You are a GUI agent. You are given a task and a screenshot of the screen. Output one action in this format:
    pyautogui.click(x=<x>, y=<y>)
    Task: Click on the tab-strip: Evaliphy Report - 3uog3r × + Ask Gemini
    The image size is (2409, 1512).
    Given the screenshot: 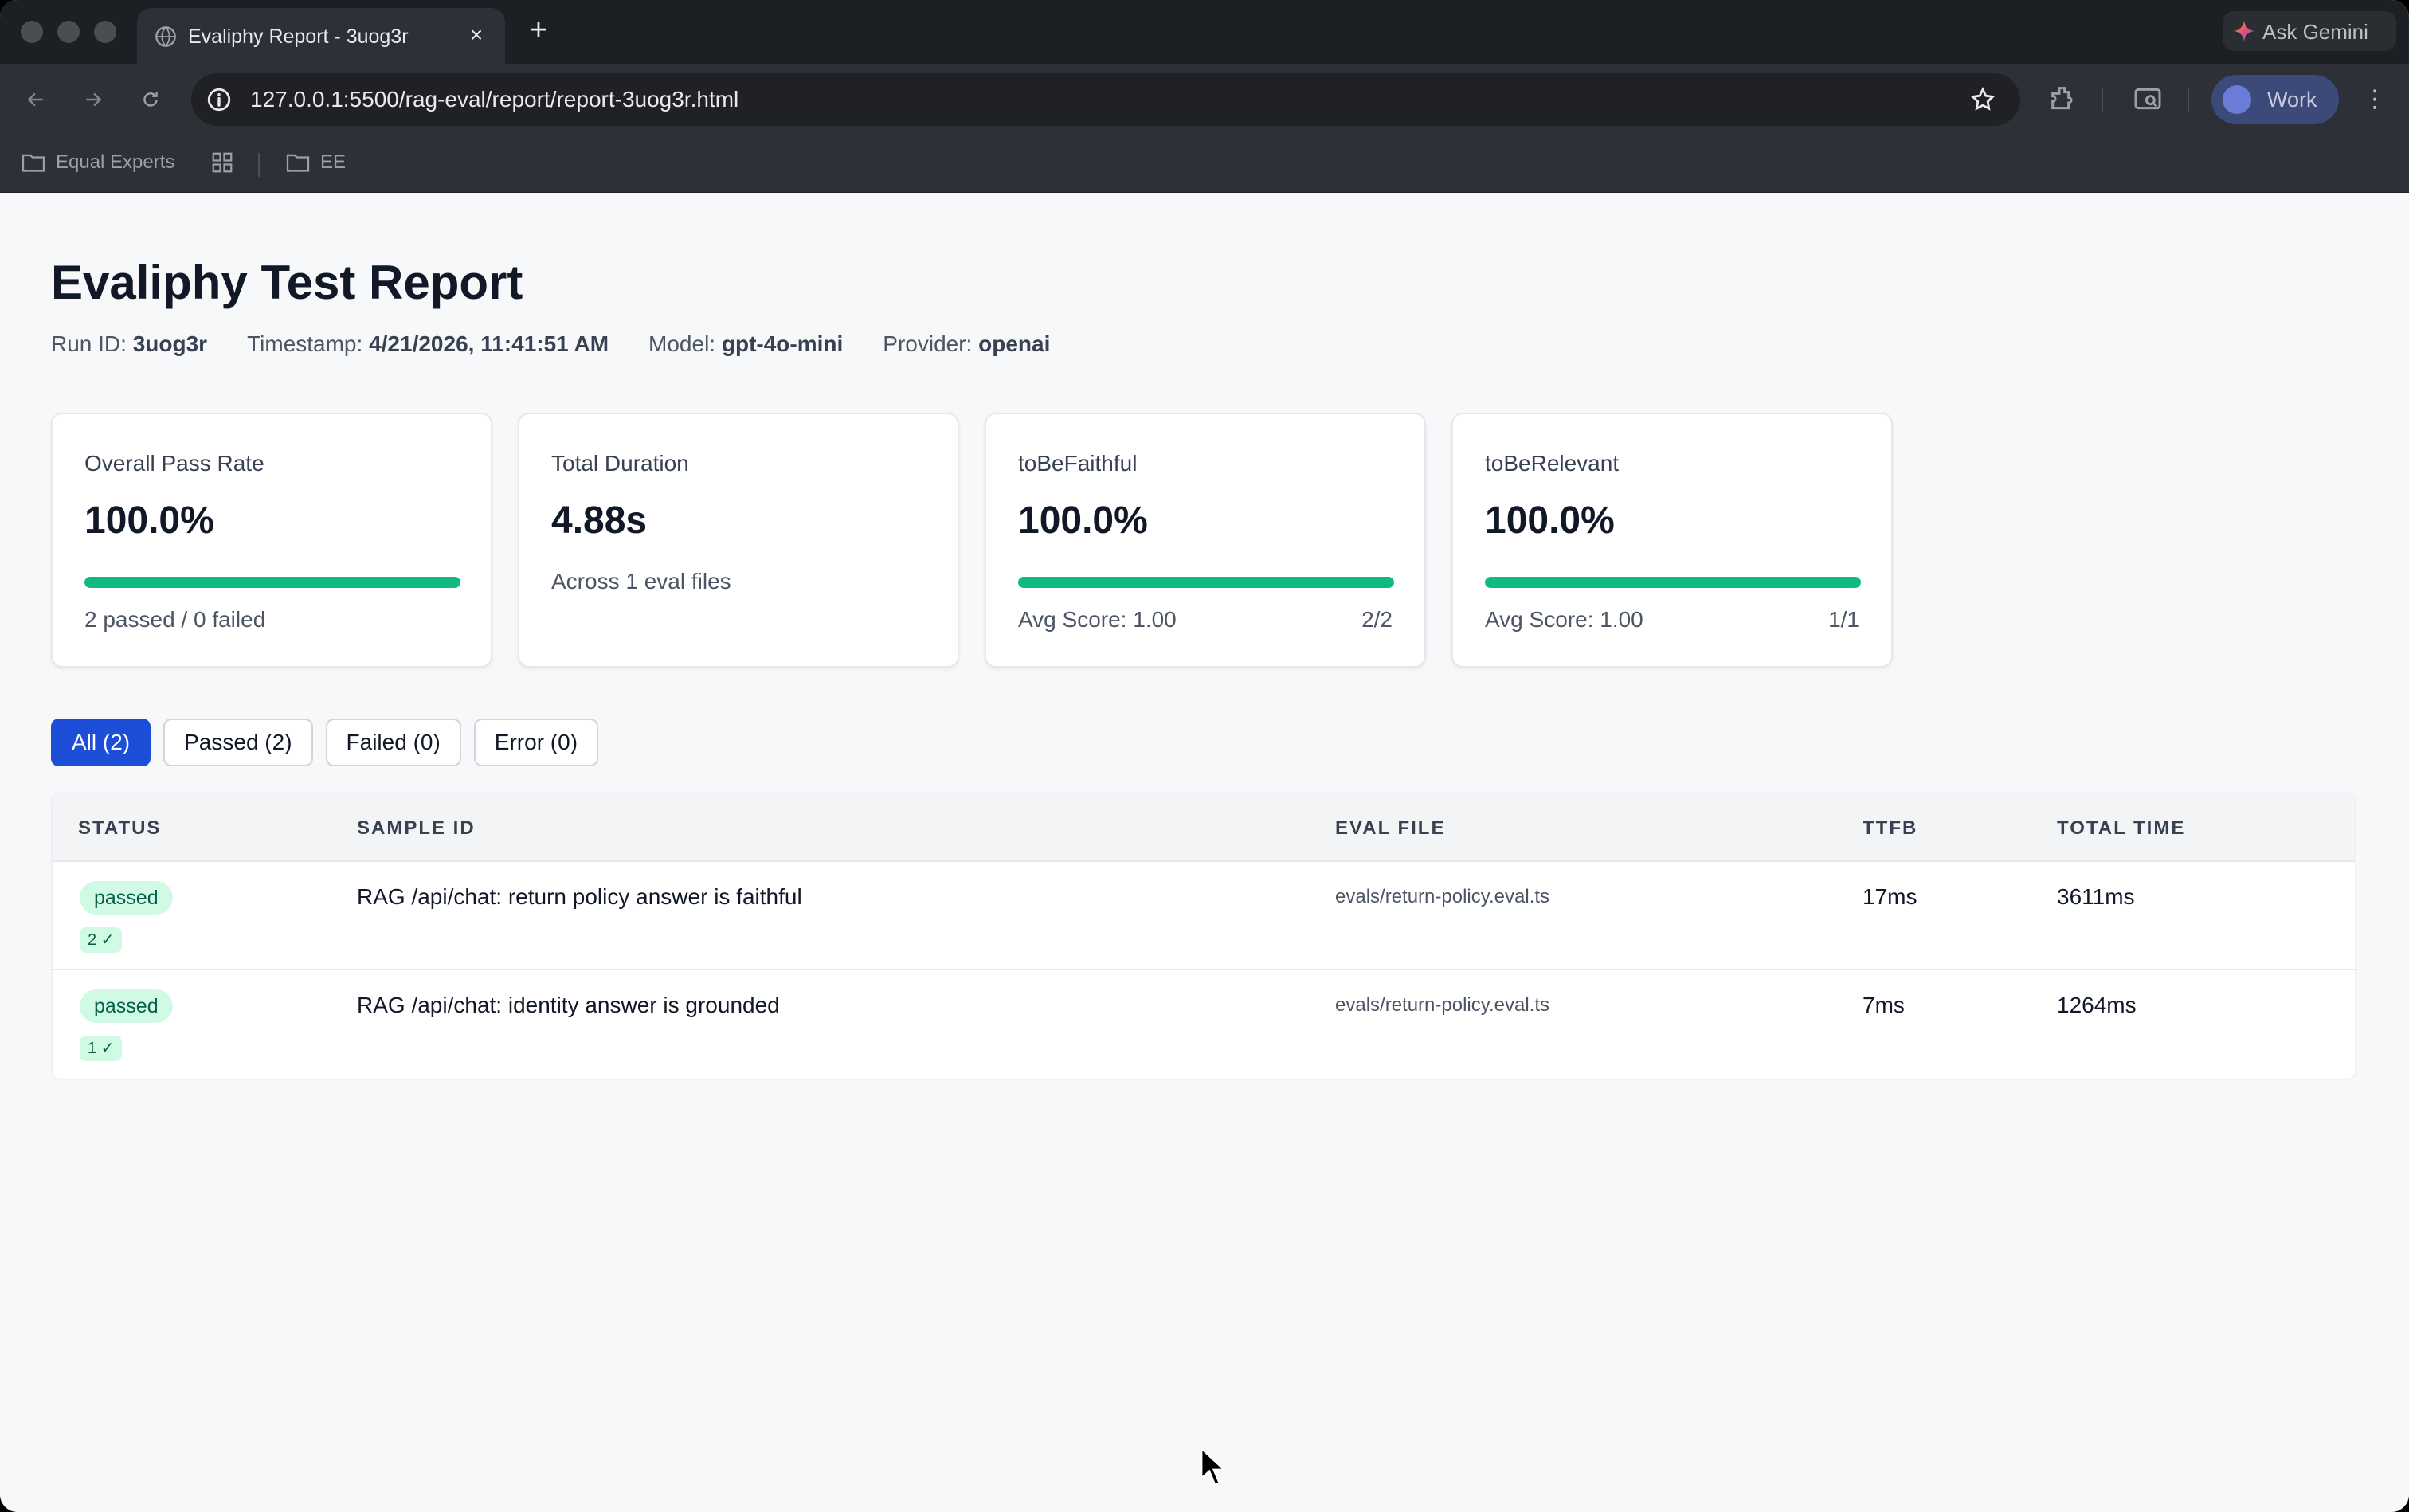 What is the action you would take?
    pyautogui.click(x=1204, y=32)
    